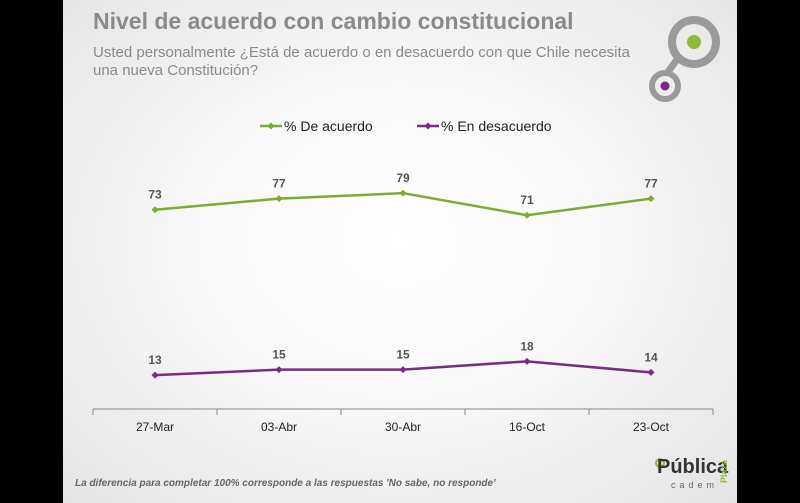 The width and height of the screenshot is (800, 503). I want to click on logo-dot-icon, so click(660, 463).